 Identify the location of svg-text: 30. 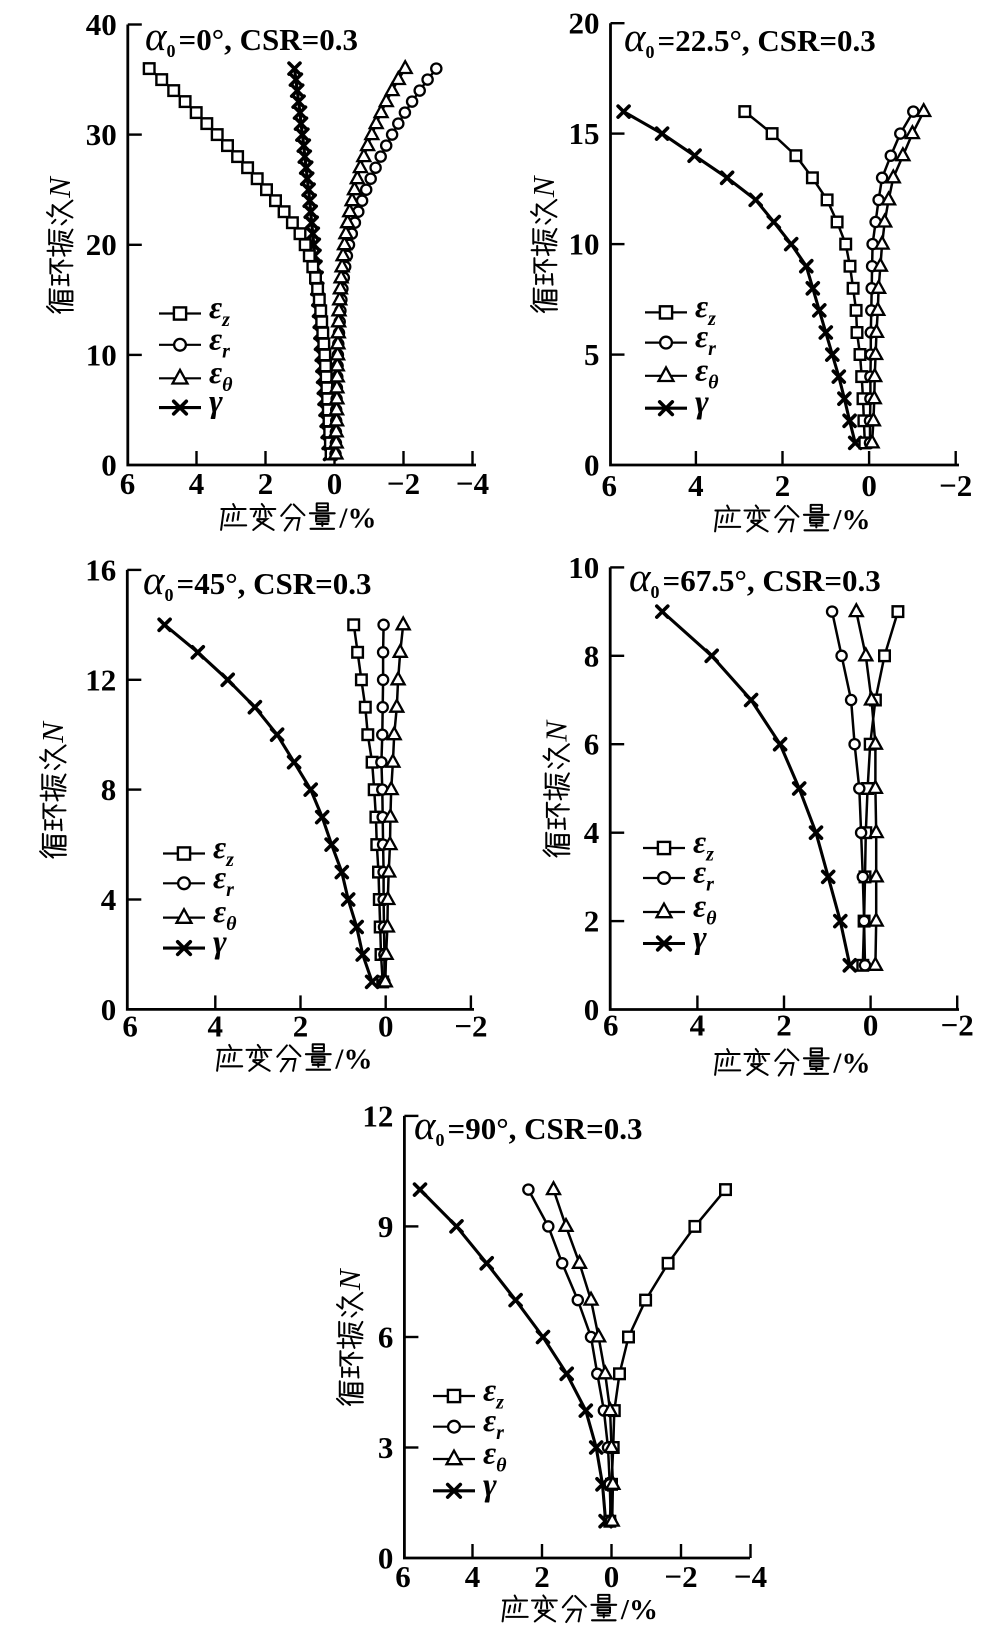
(101, 134).